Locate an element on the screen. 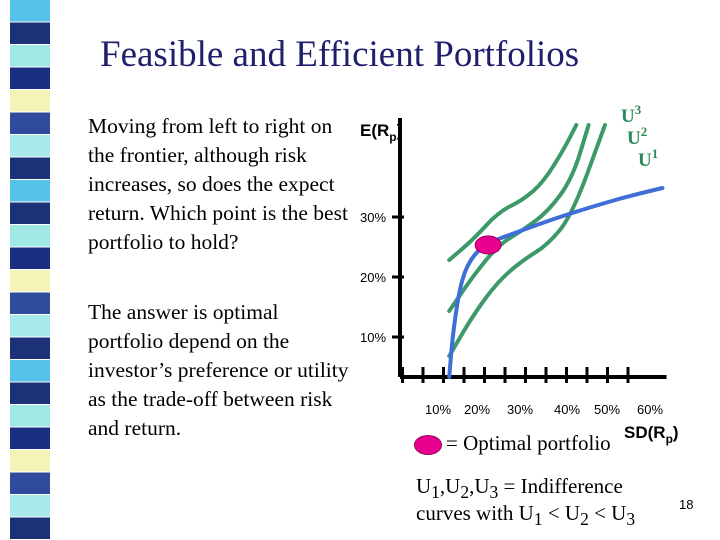 The width and height of the screenshot is (720, 540). x-tick-label: 40% is located at coordinates (567, 409).